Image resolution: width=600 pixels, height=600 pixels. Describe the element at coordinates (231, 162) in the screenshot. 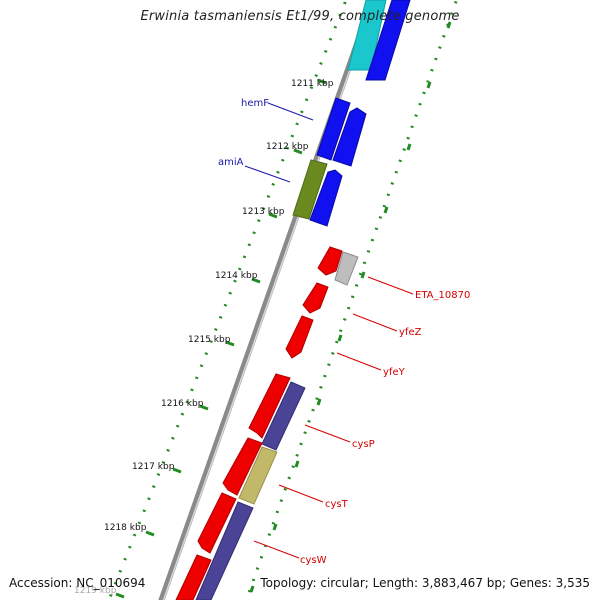

I see `gene-label-amiA: amiA` at that location.